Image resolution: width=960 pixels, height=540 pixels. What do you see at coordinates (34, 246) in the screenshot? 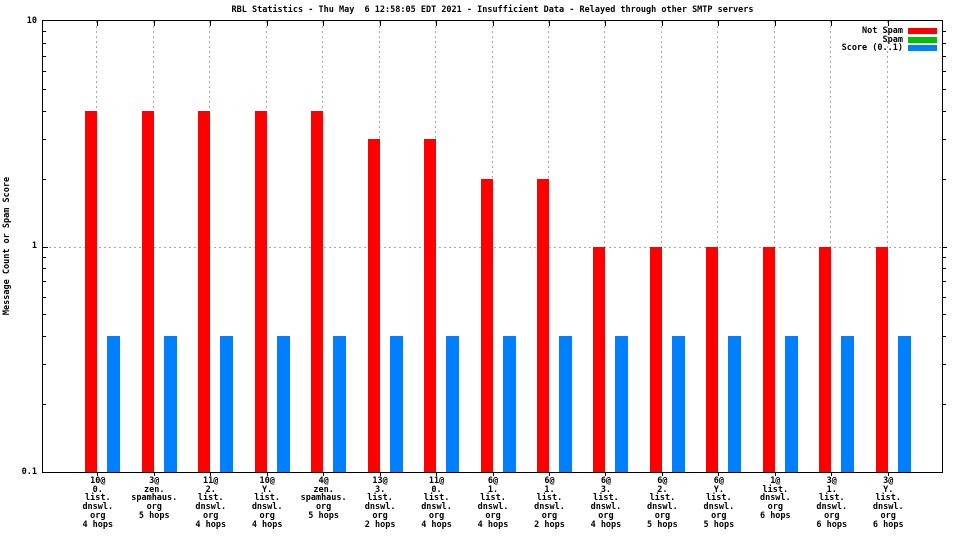
I see `y-tick-label: 1` at bounding box center [34, 246].